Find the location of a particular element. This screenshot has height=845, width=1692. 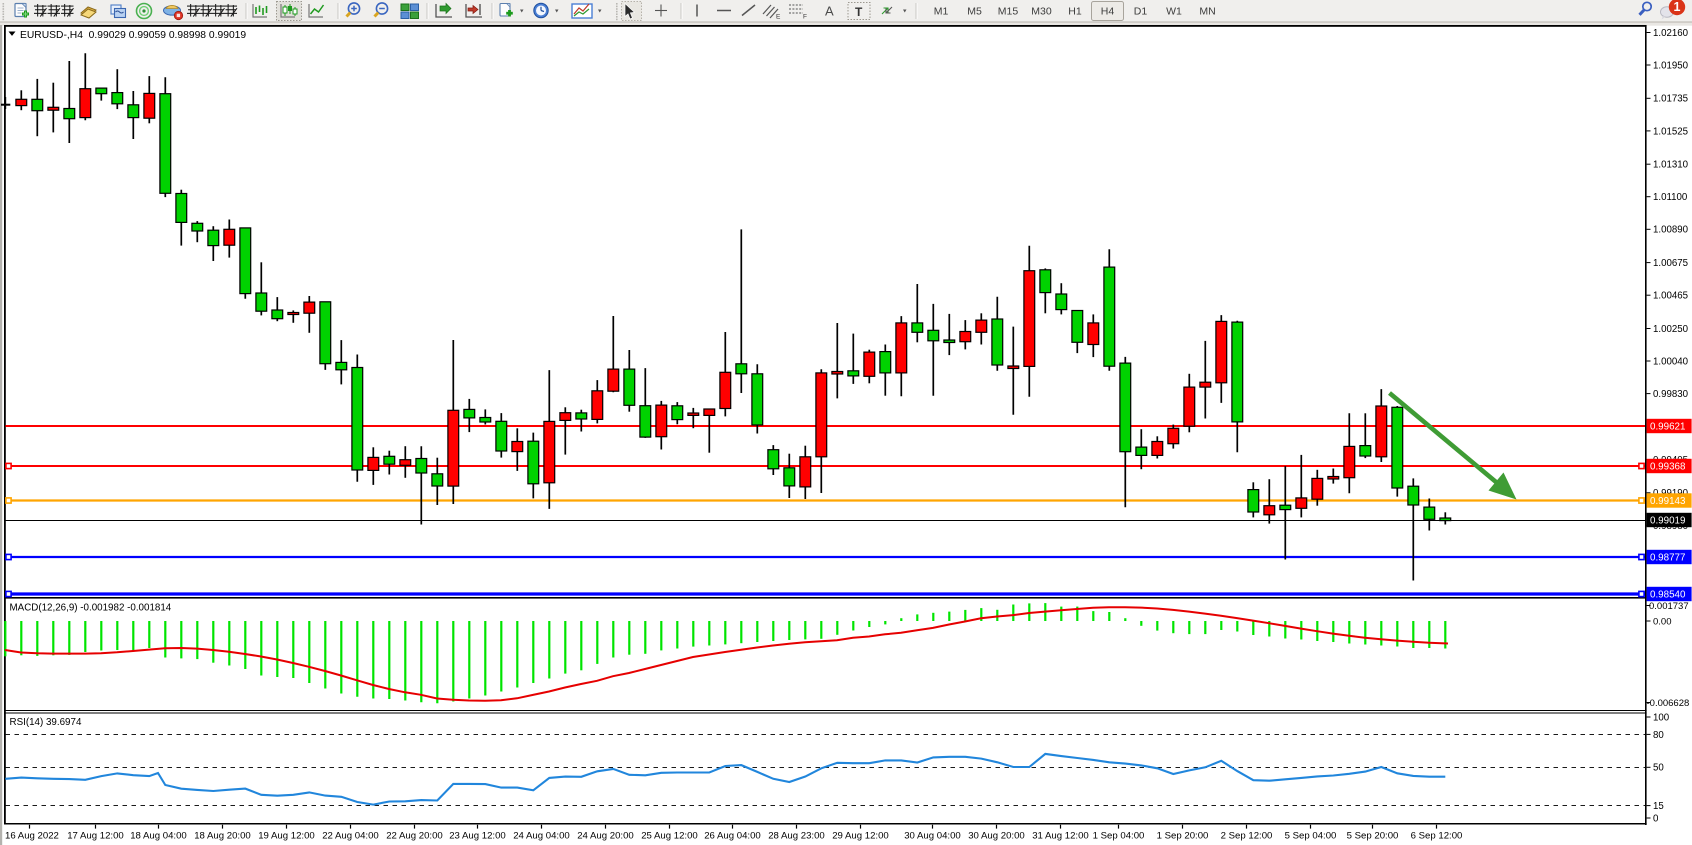

svg-text: 1.00890 is located at coordinates (1671, 230).